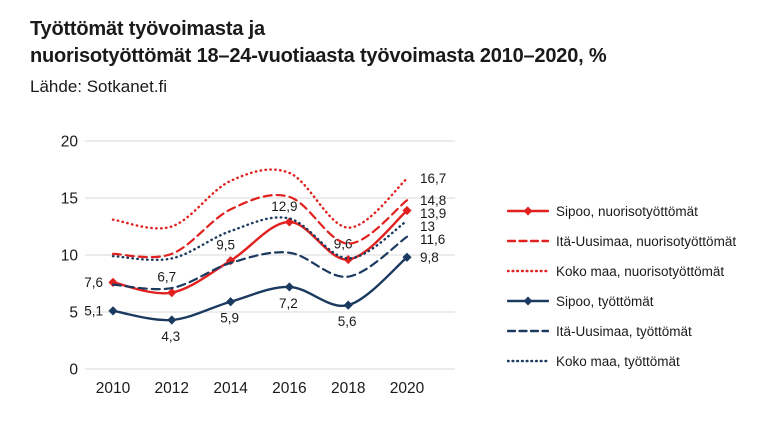 This screenshot has width=768, height=436. What do you see at coordinates (70, 256) in the screenshot?
I see `y-tick-label-10: 10` at bounding box center [70, 256].